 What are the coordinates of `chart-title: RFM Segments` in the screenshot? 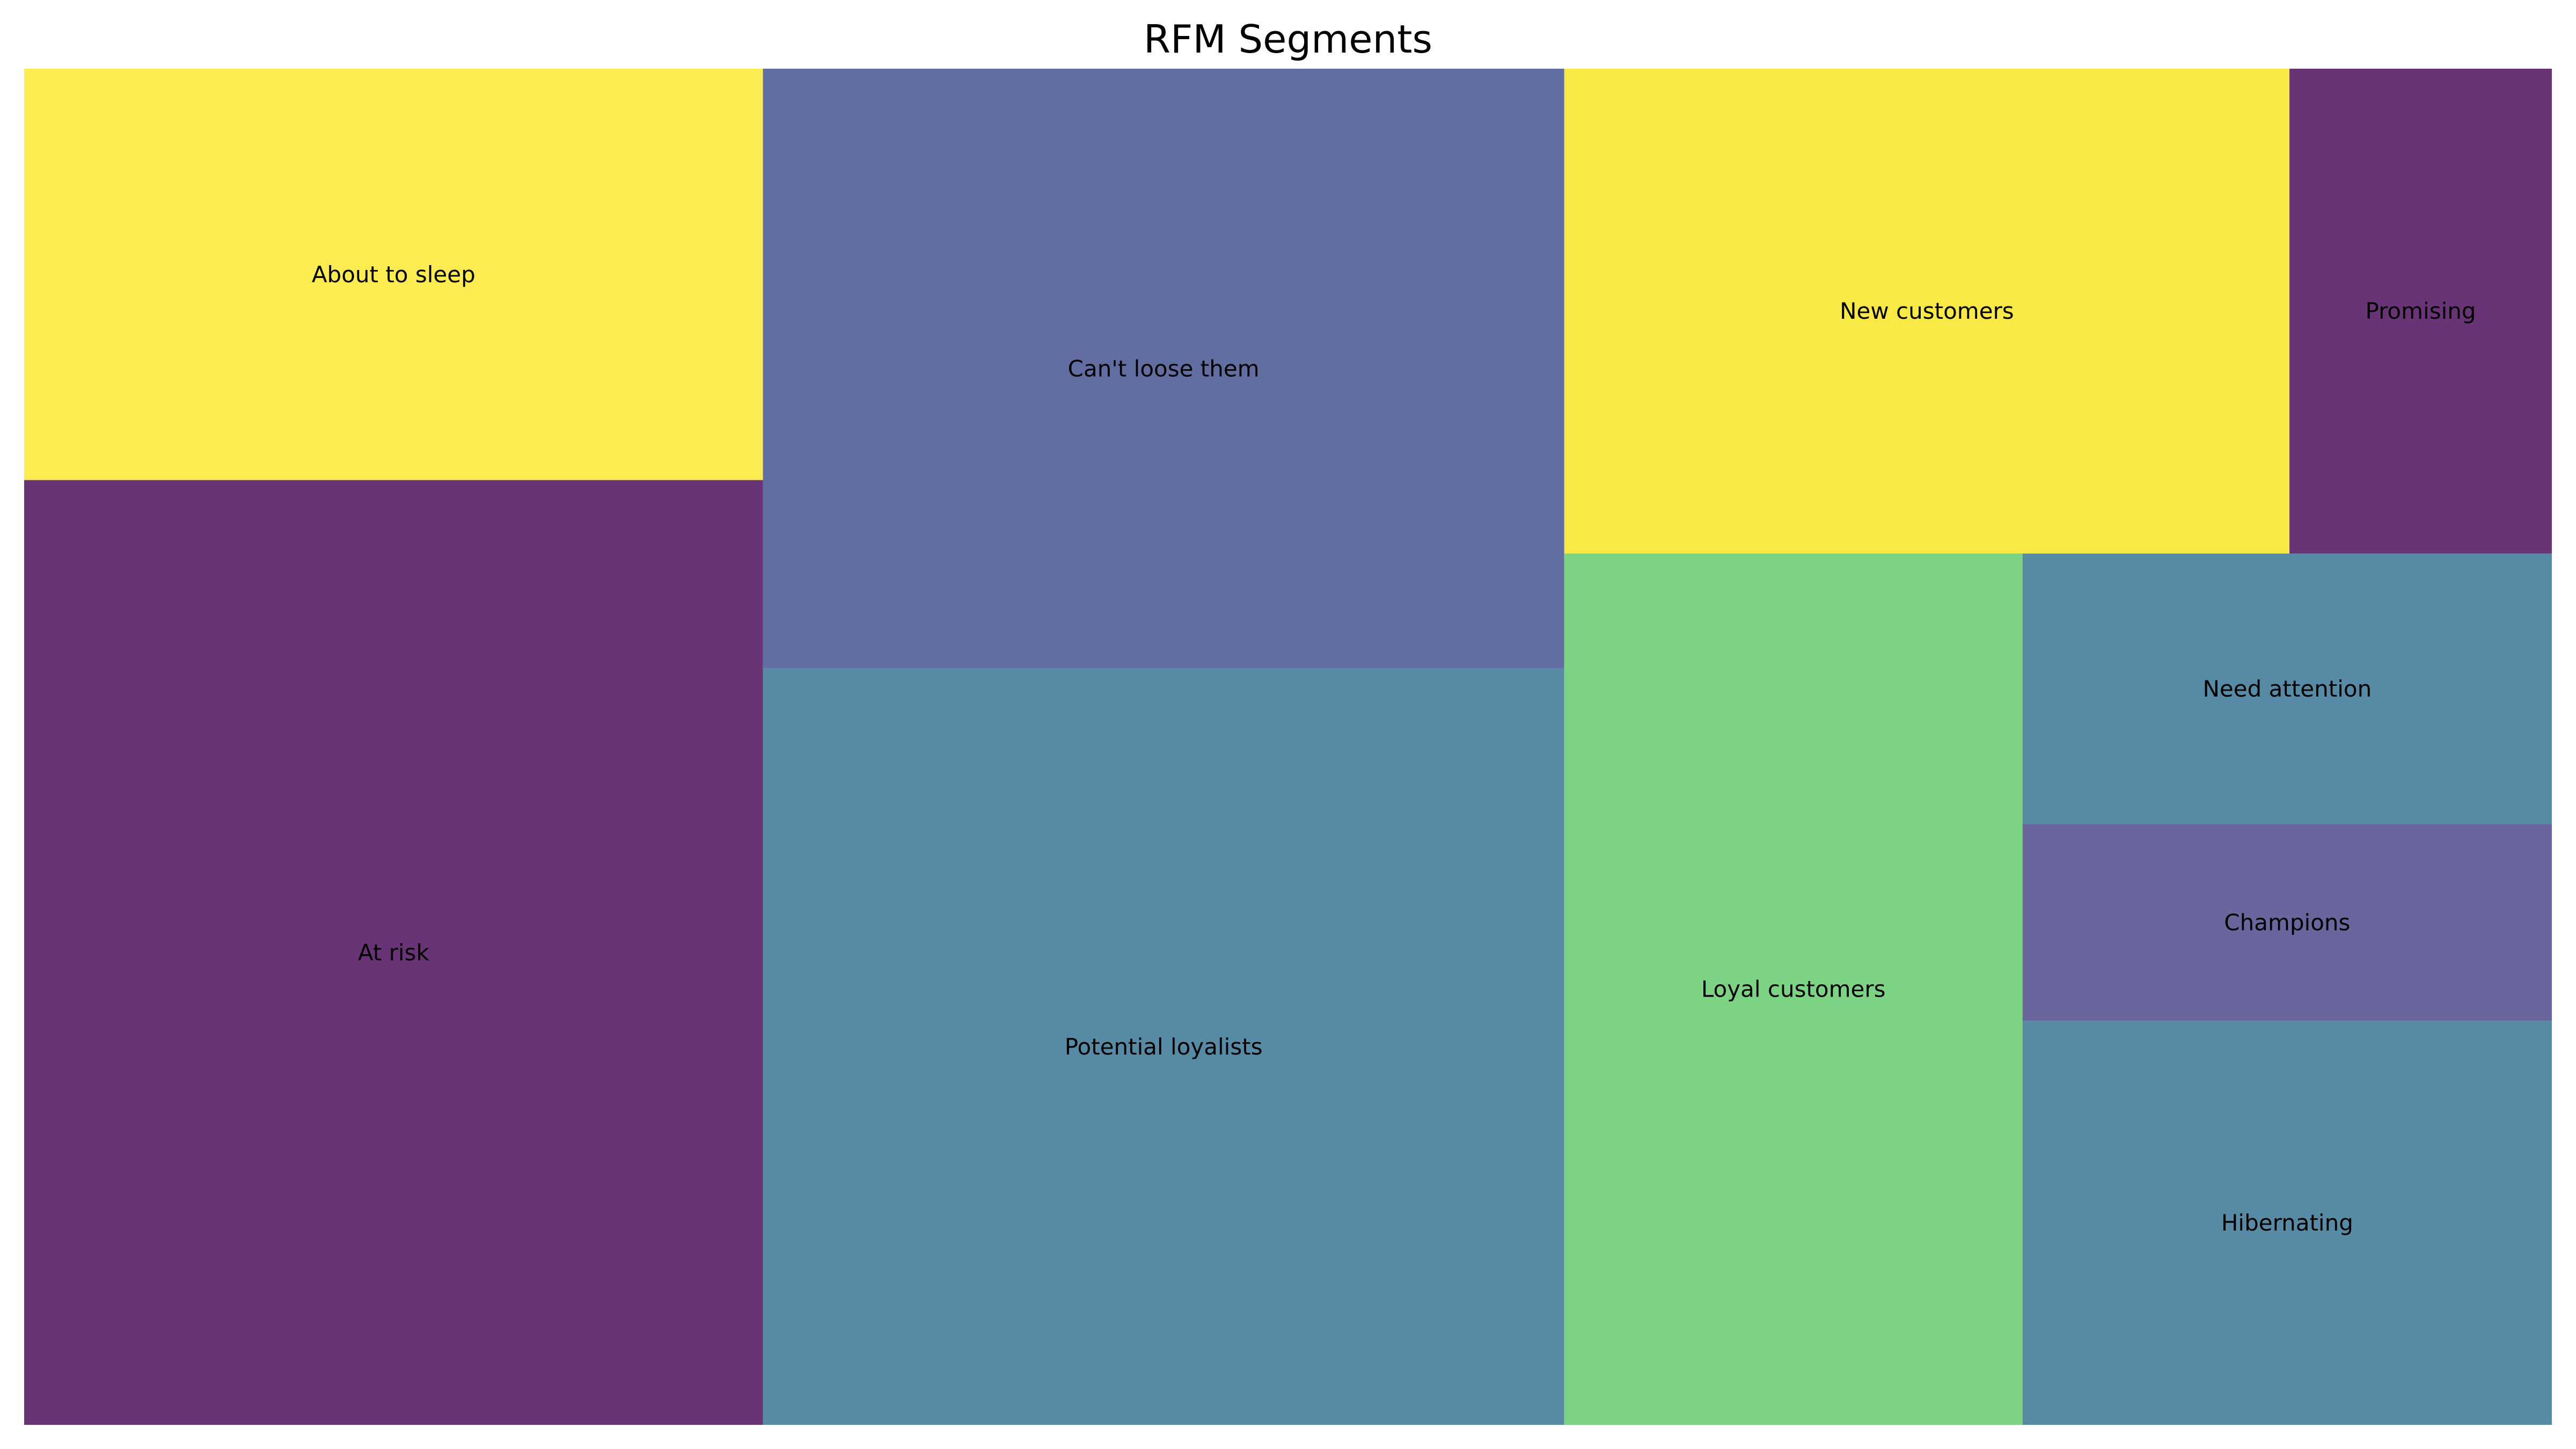 It's located at (1288, 39).